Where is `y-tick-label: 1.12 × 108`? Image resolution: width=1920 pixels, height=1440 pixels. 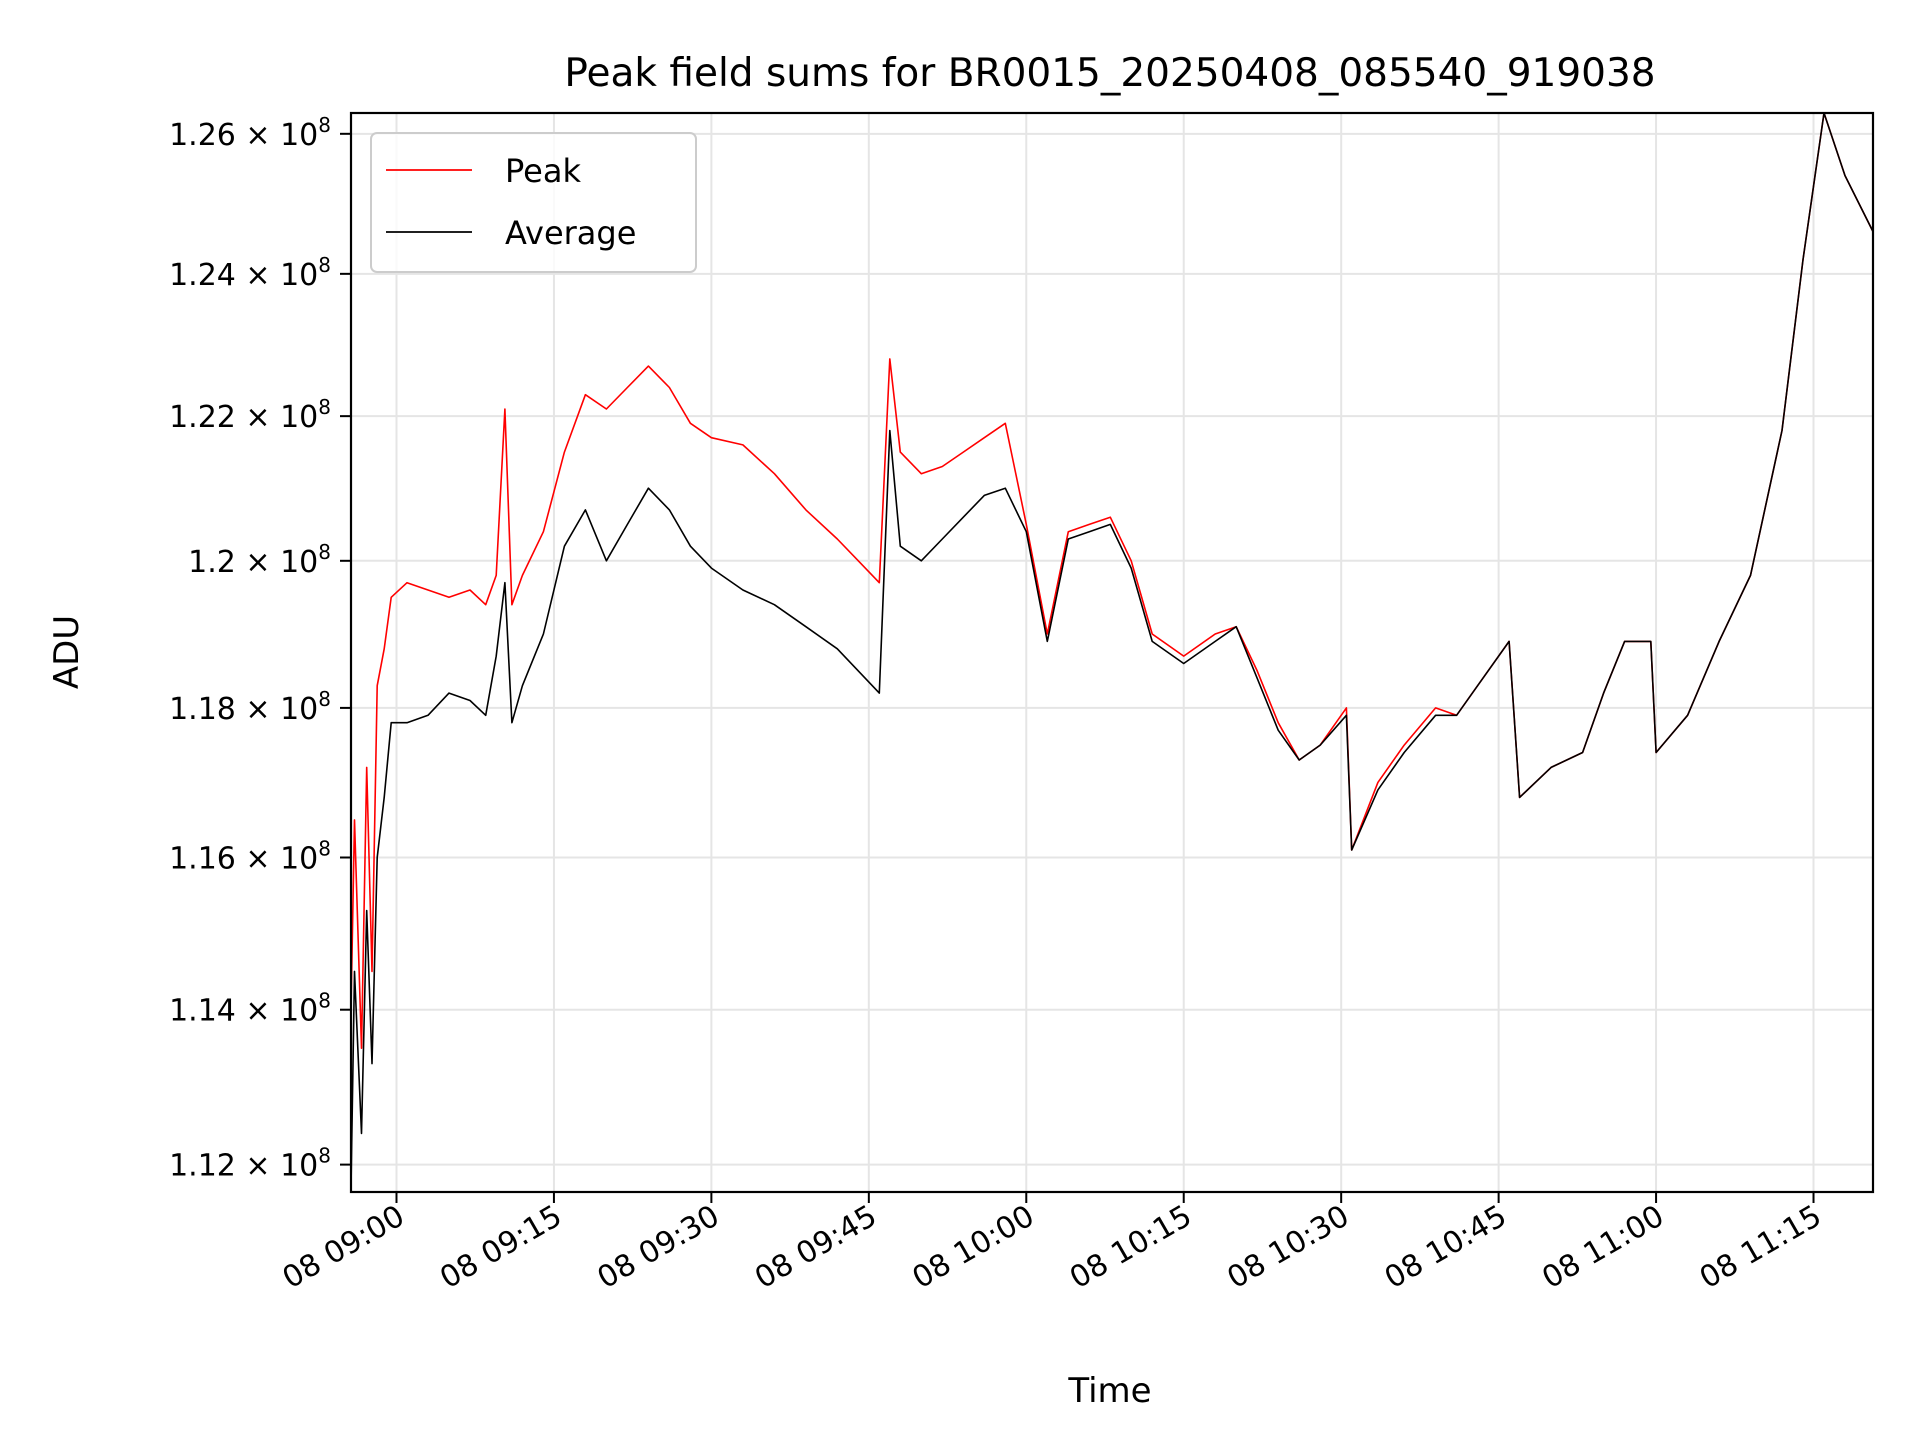
y-tick-label: 1.12 × 108 is located at coordinates (250, 1164).